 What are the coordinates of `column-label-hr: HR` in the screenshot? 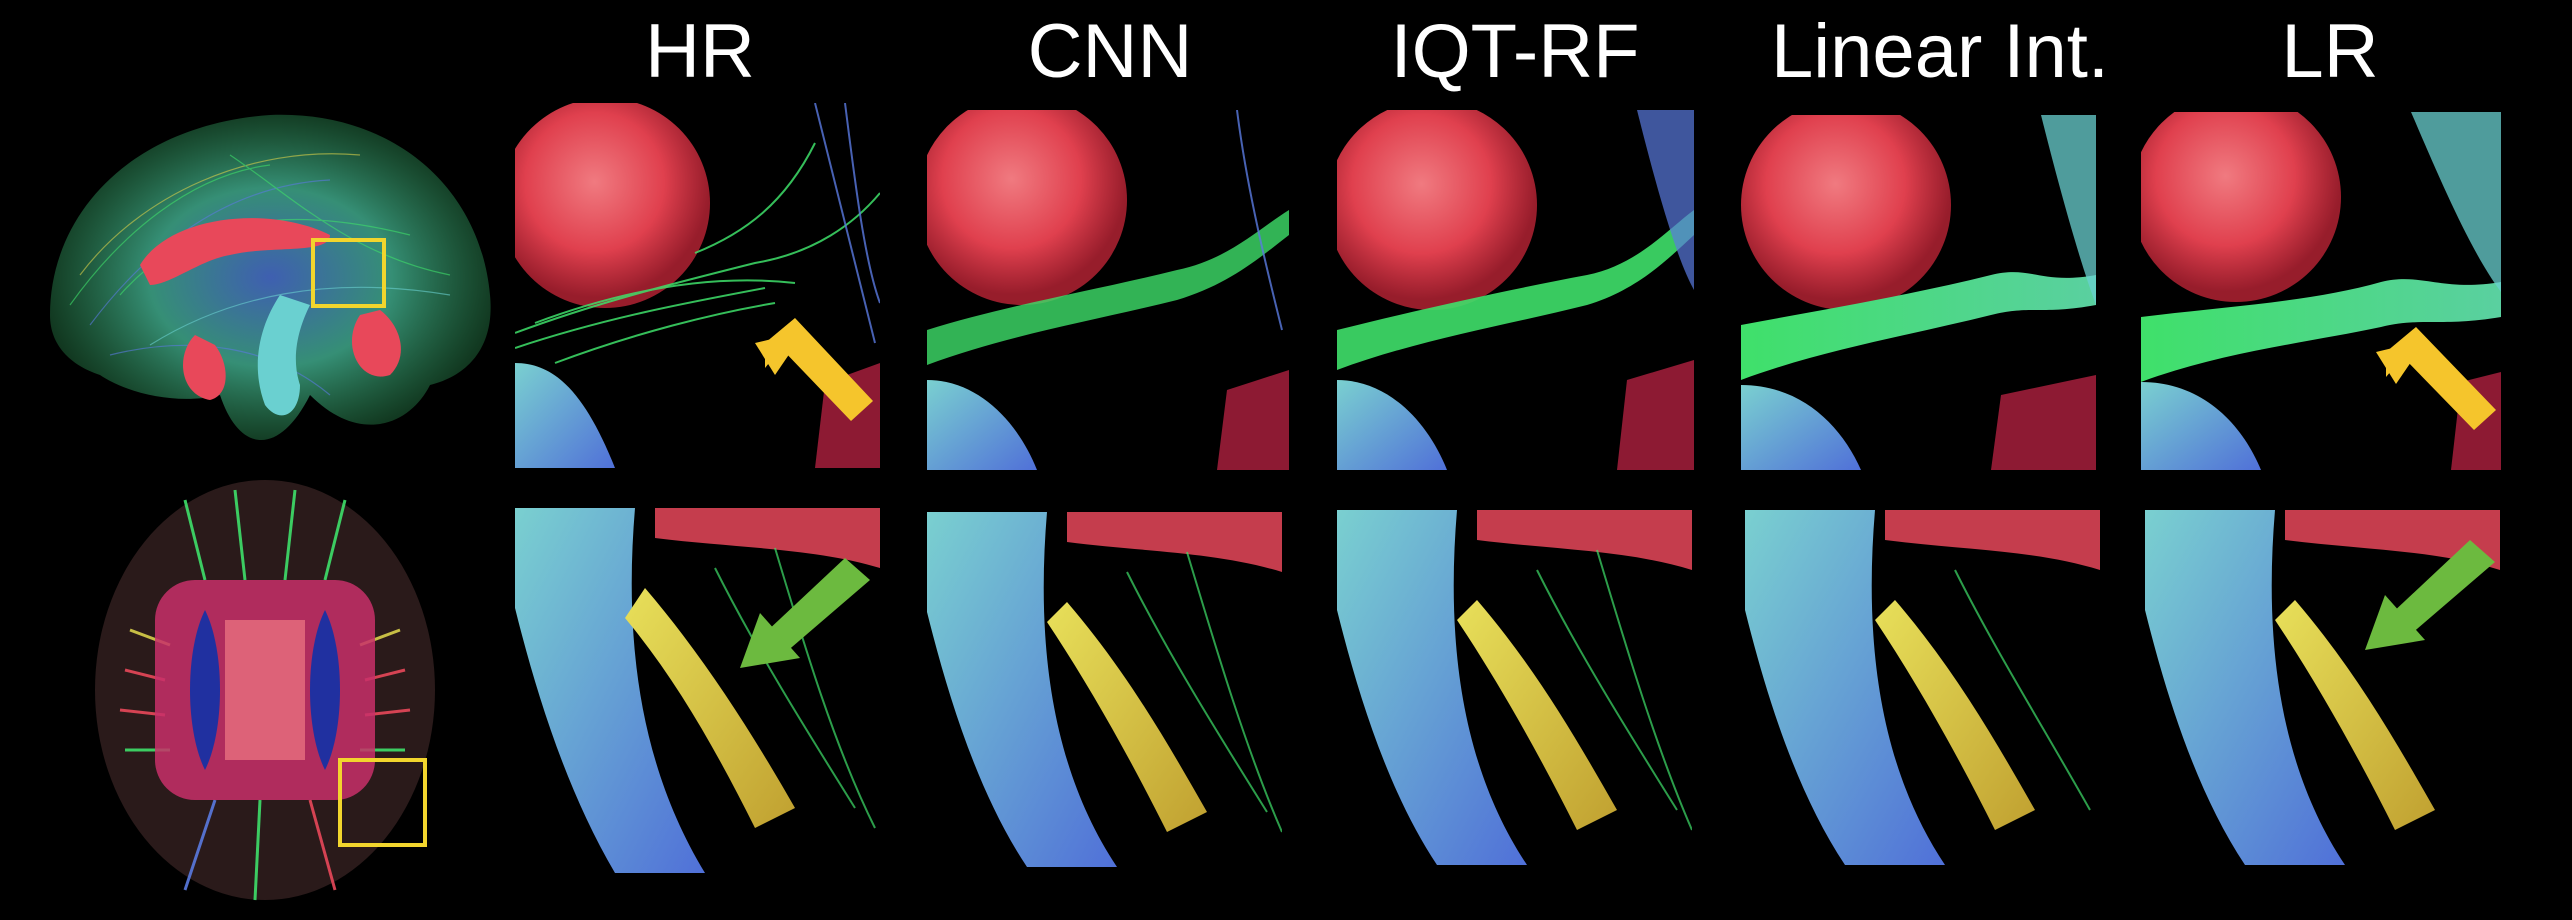 It's located at (700, 51).